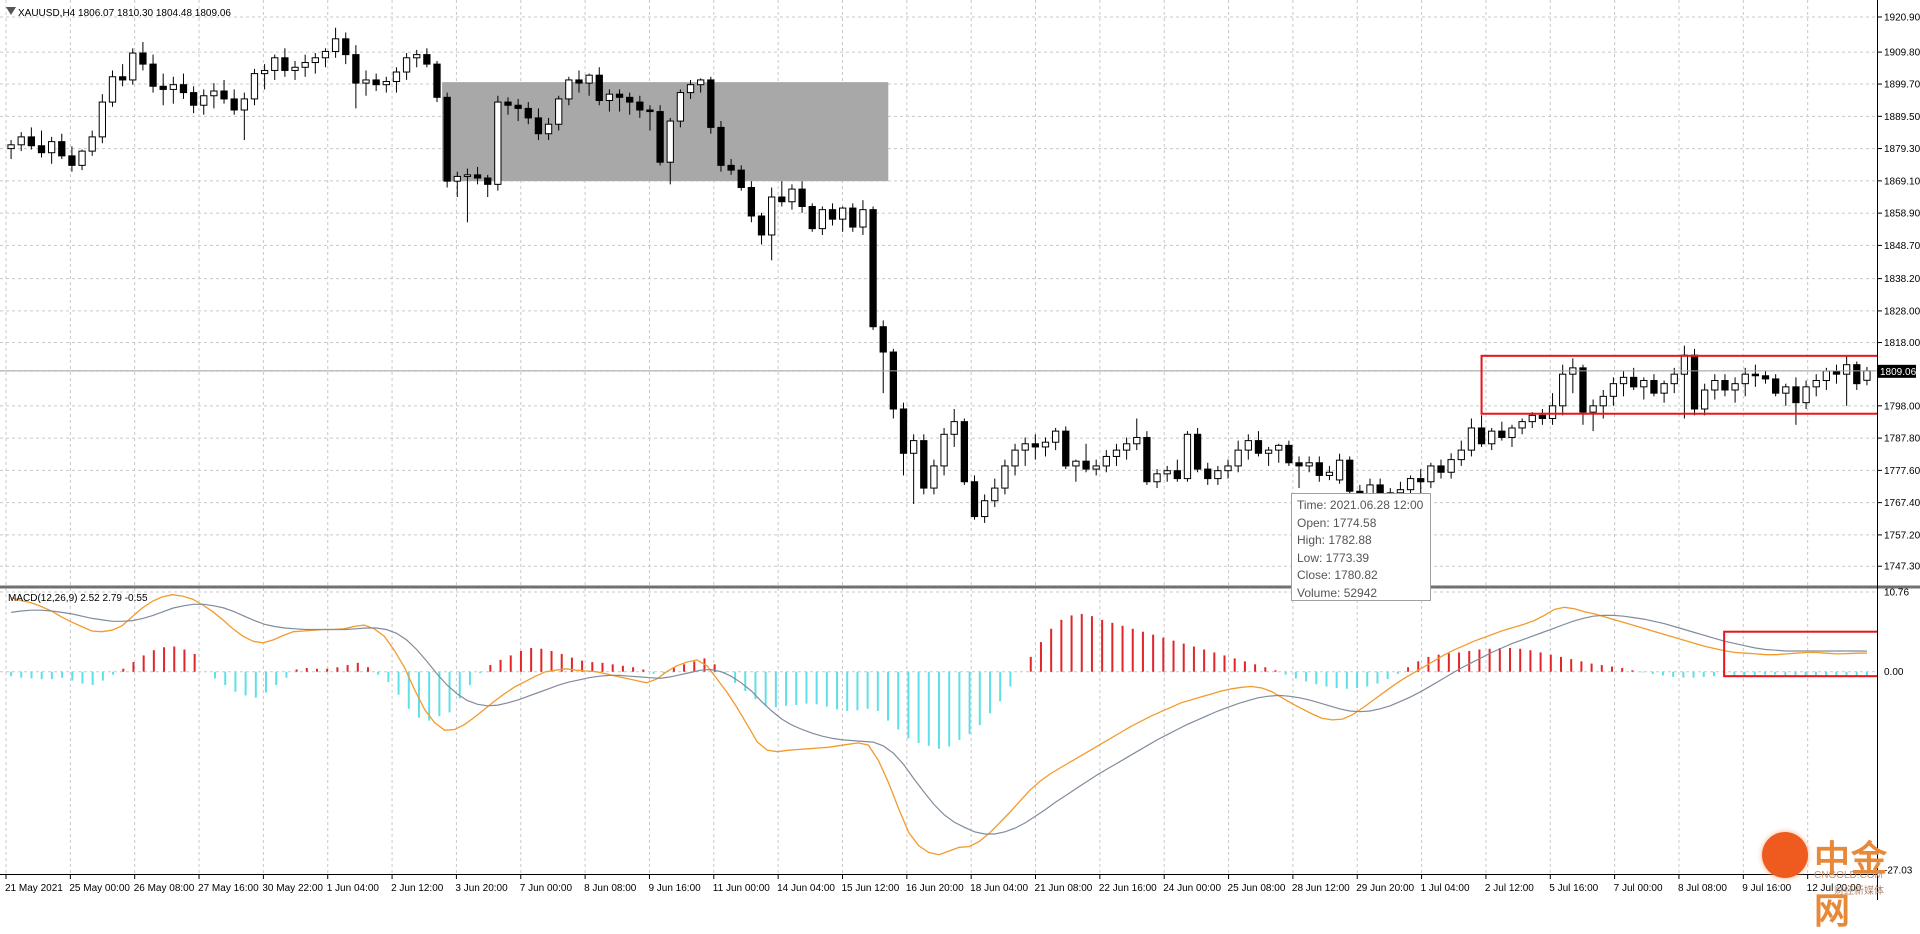  Describe the element at coordinates (1361, 576) in the screenshot. I see `tooltip-close: Close: 1780.82` at that location.